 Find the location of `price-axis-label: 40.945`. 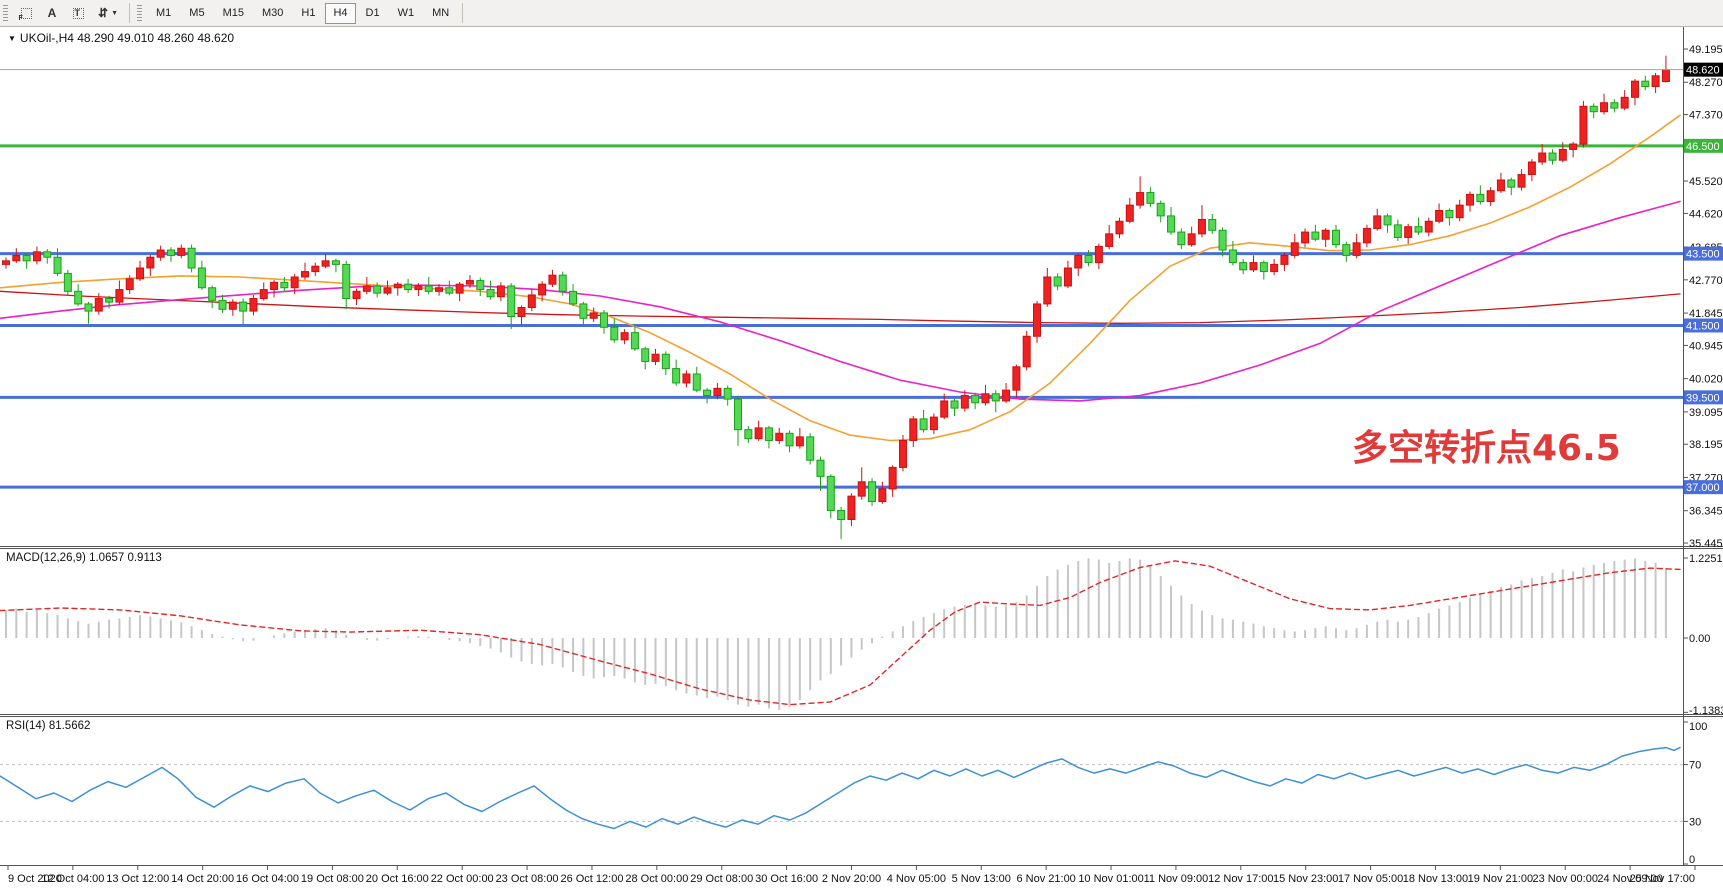

price-axis-label: 40.945 is located at coordinates (1706, 346).